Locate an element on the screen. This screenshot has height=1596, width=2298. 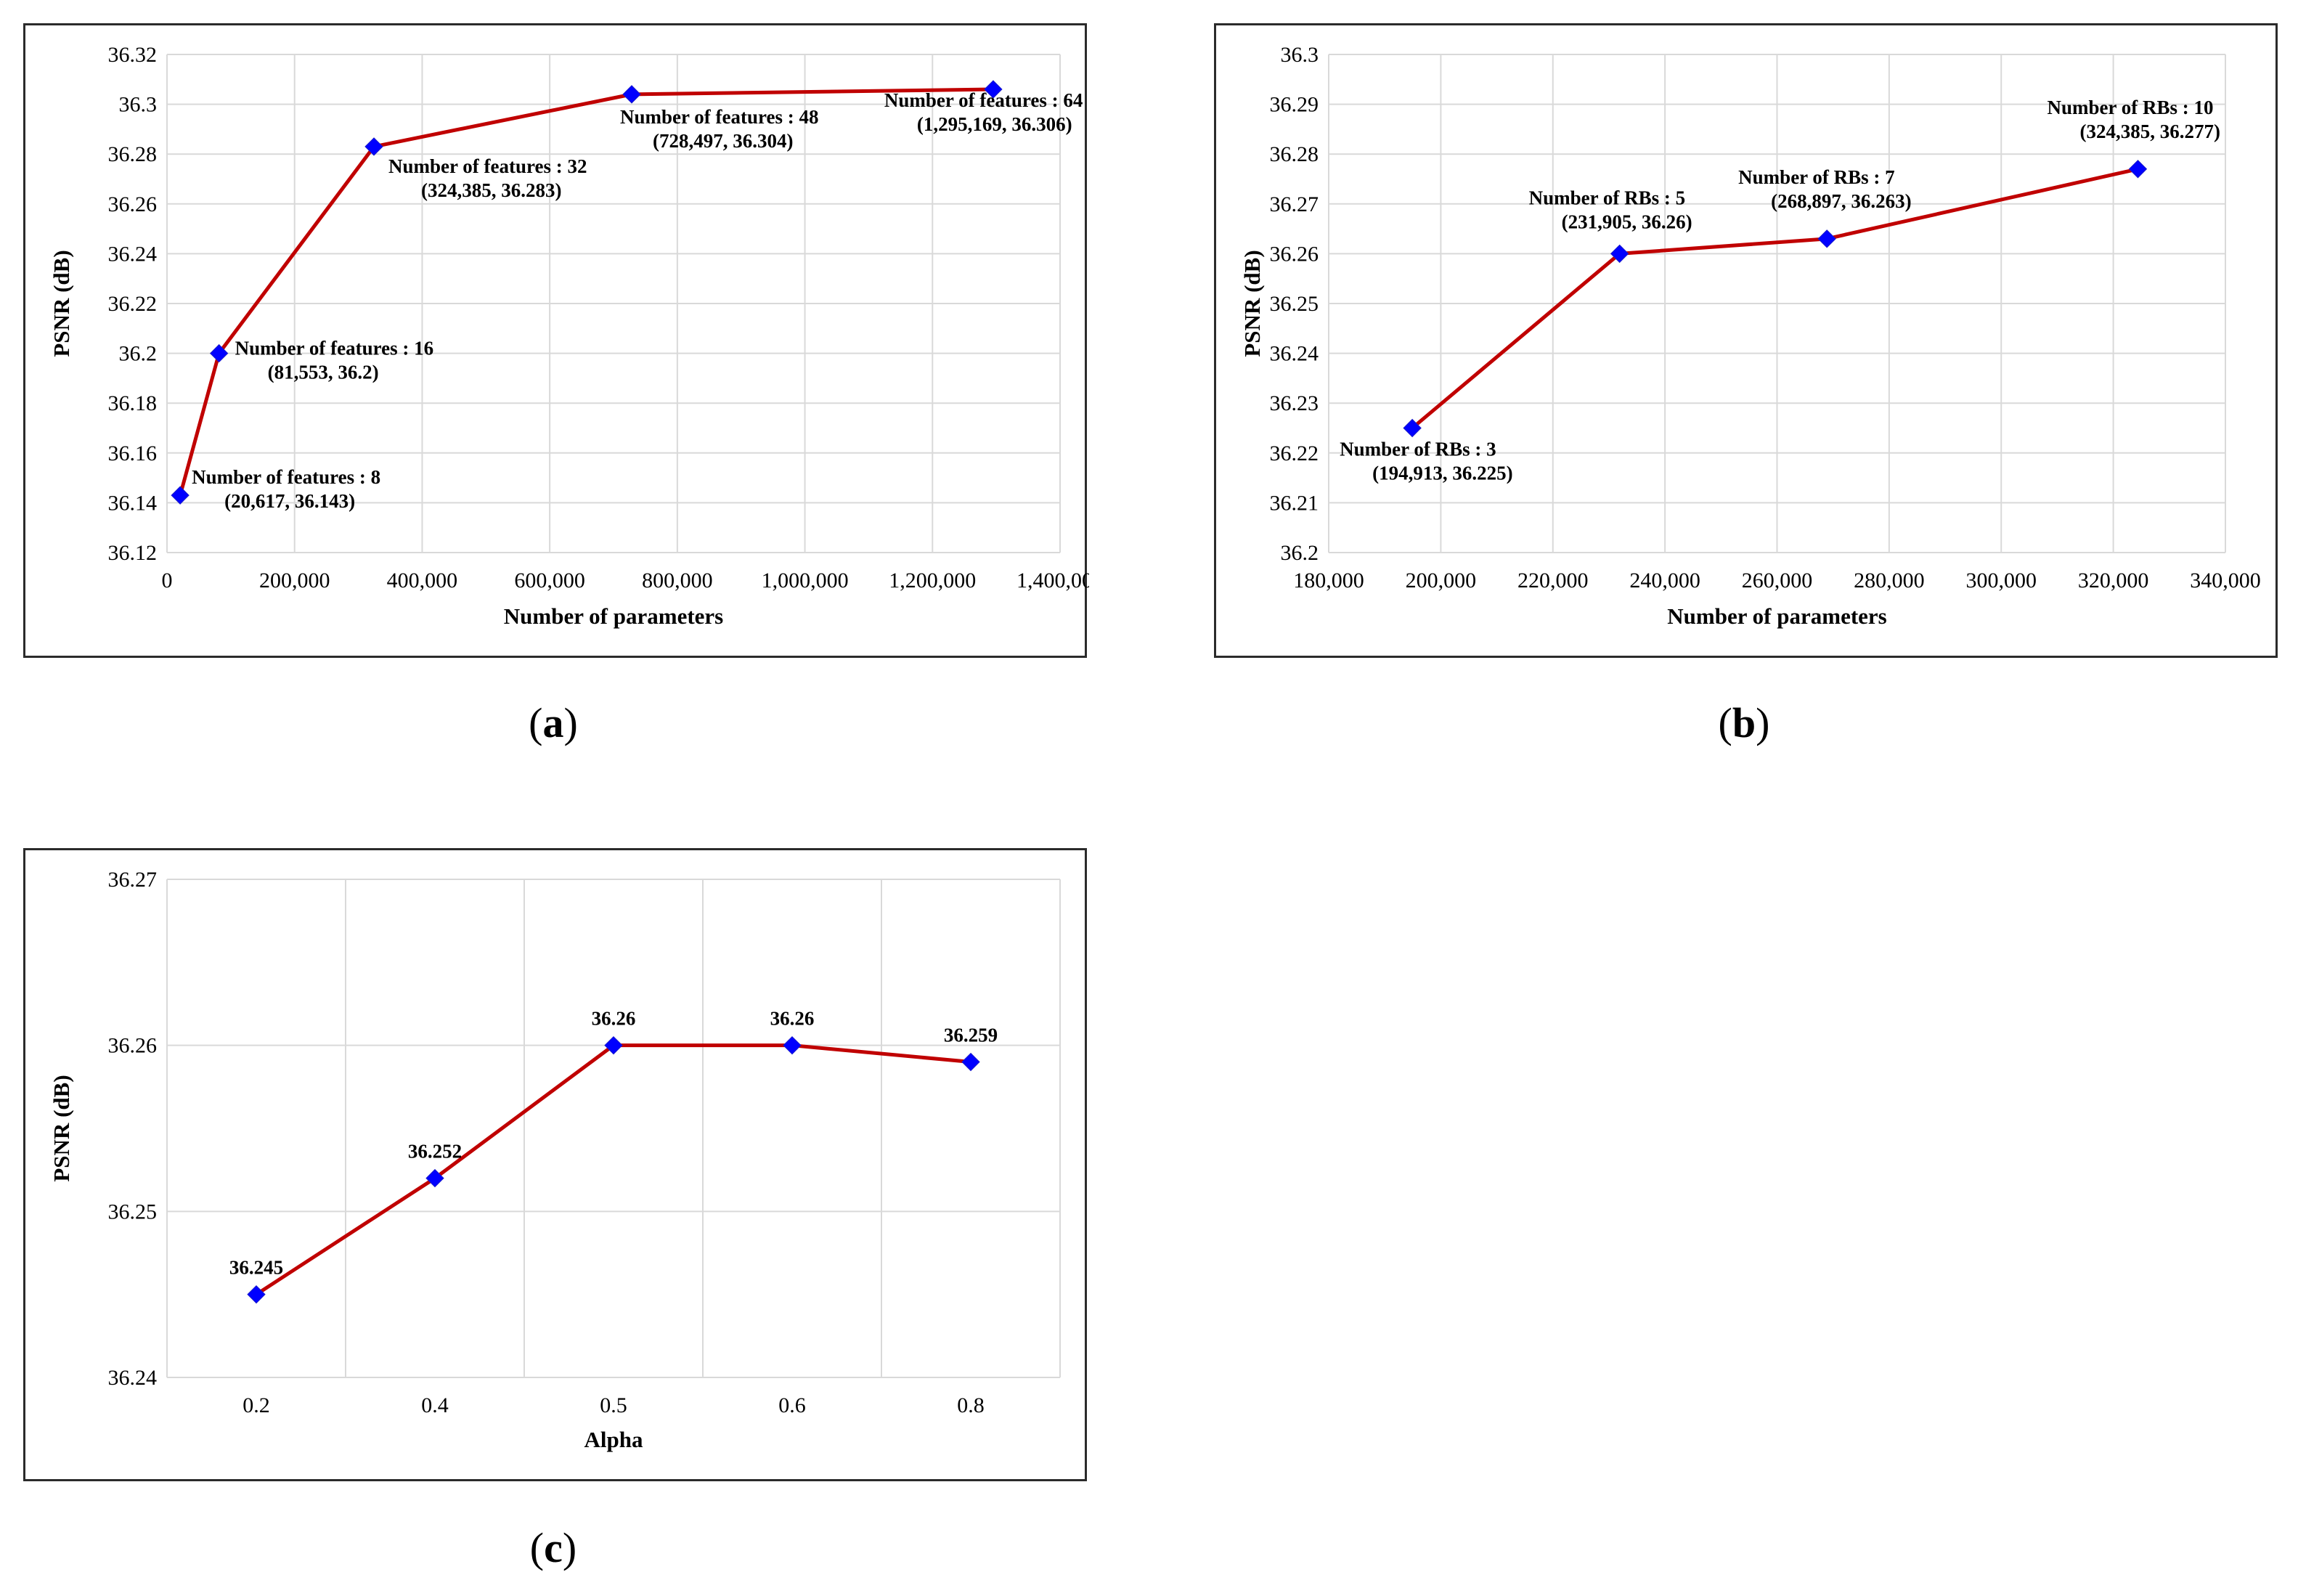
chart-a-point-coordinates: (81,553, 36.2) is located at coordinates (323, 372).